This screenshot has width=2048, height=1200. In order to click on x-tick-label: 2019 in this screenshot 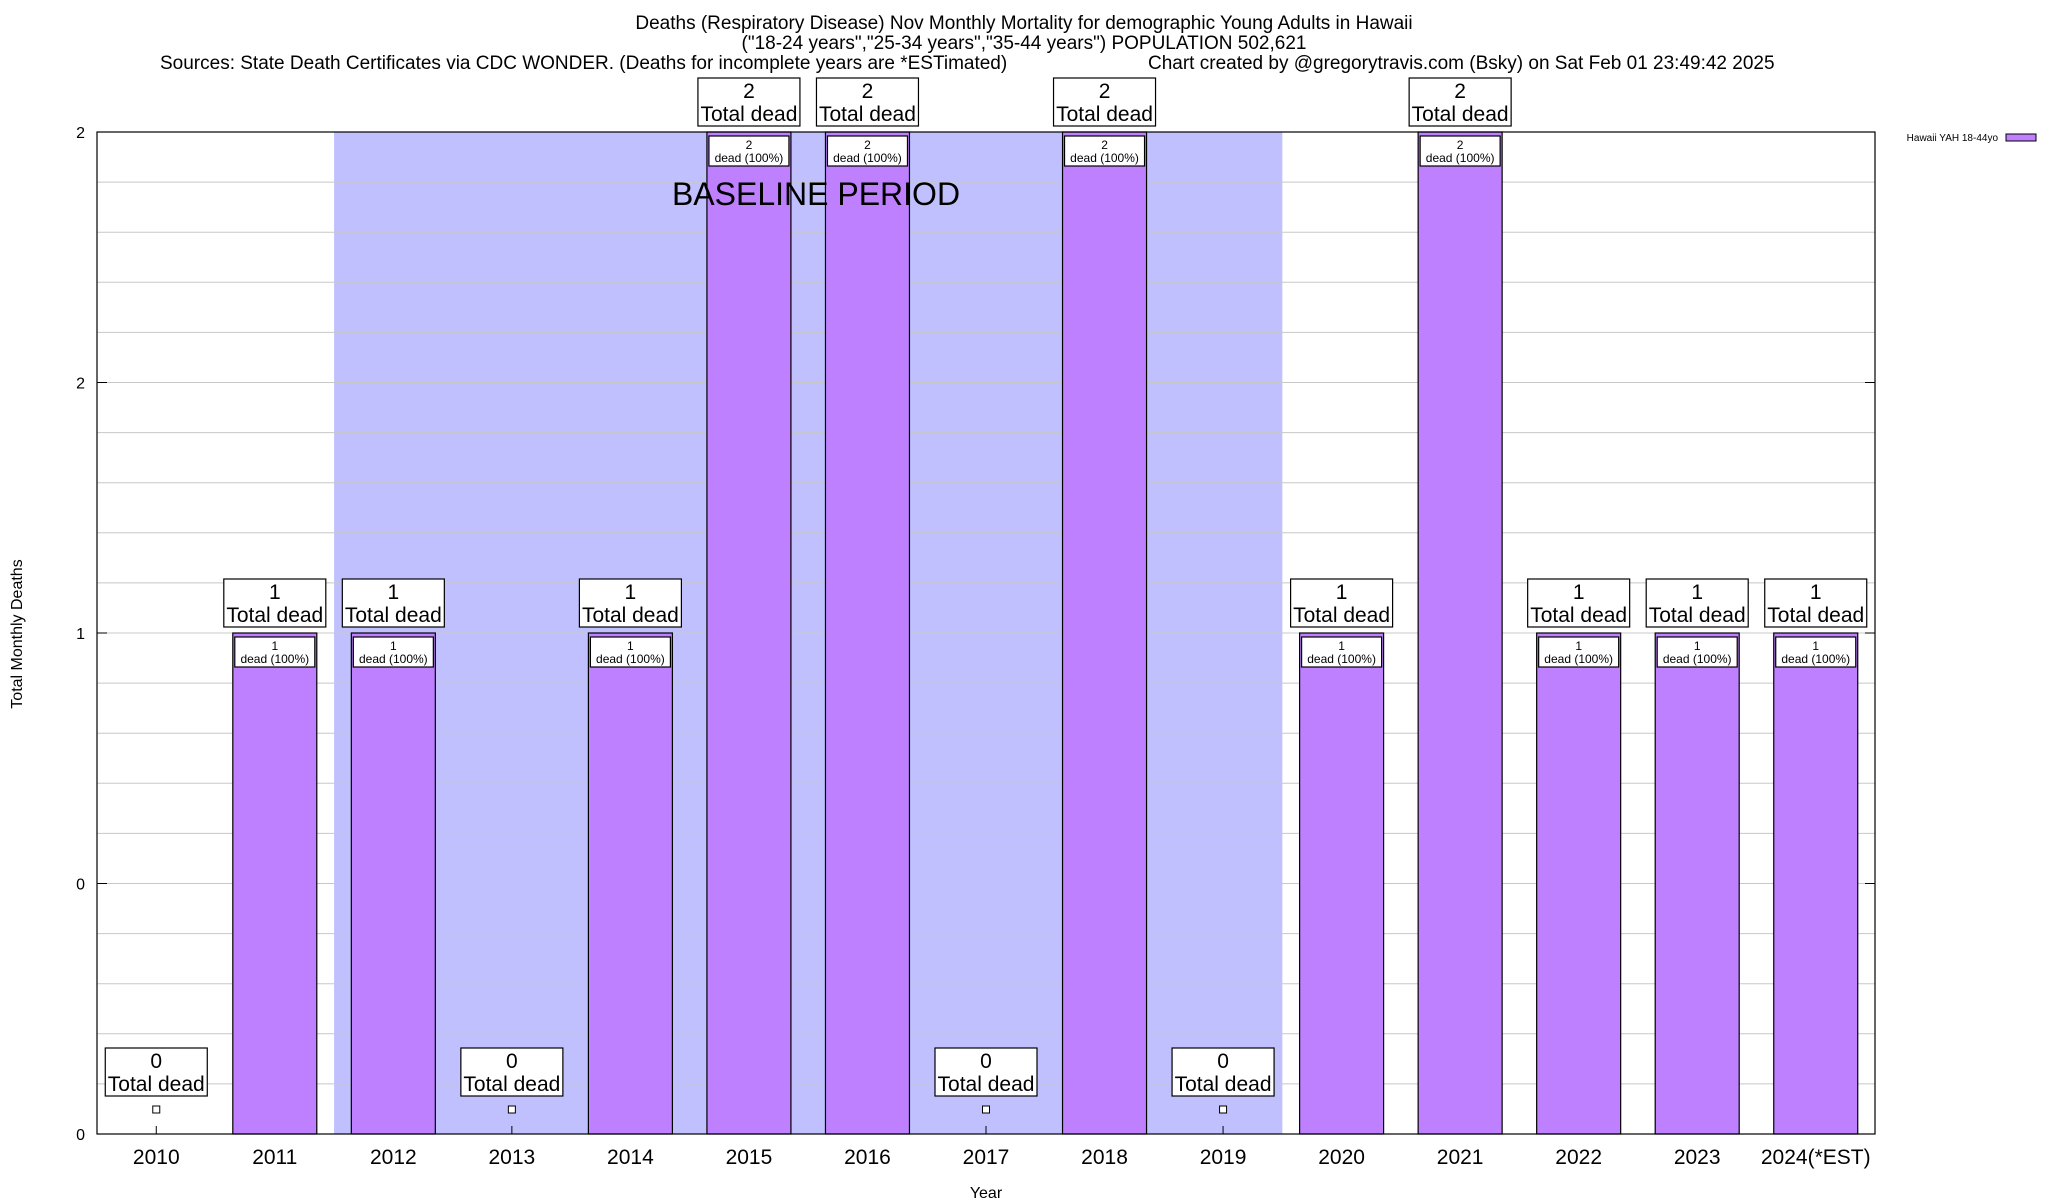, I will do `click(1223, 1157)`.